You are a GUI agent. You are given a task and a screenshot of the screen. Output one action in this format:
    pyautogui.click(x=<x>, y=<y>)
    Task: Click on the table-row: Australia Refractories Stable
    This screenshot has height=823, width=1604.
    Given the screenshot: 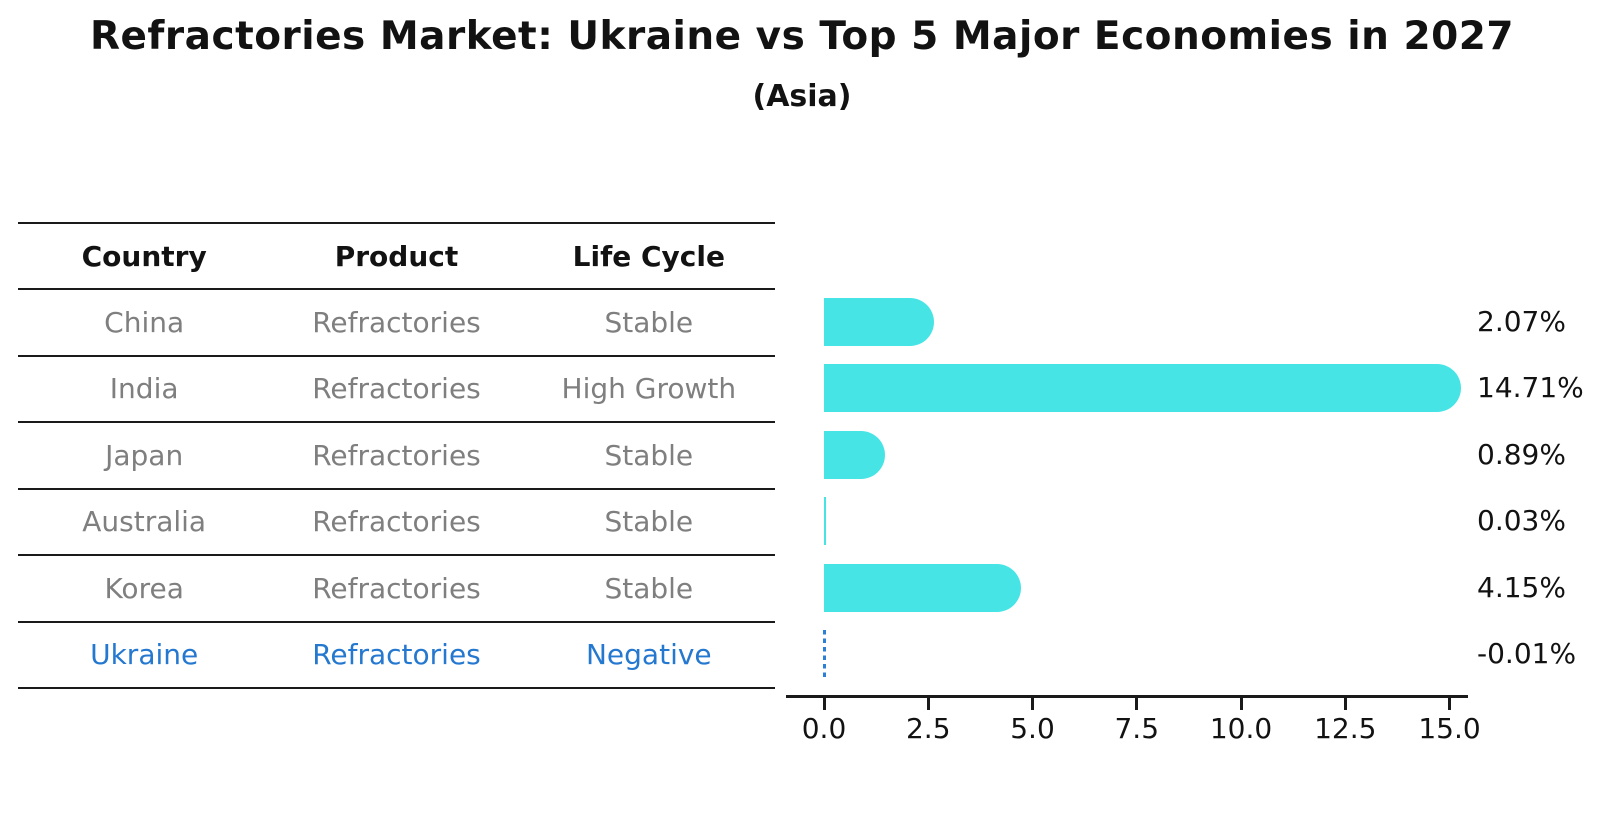 What is the action you would take?
    pyautogui.click(x=396, y=521)
    